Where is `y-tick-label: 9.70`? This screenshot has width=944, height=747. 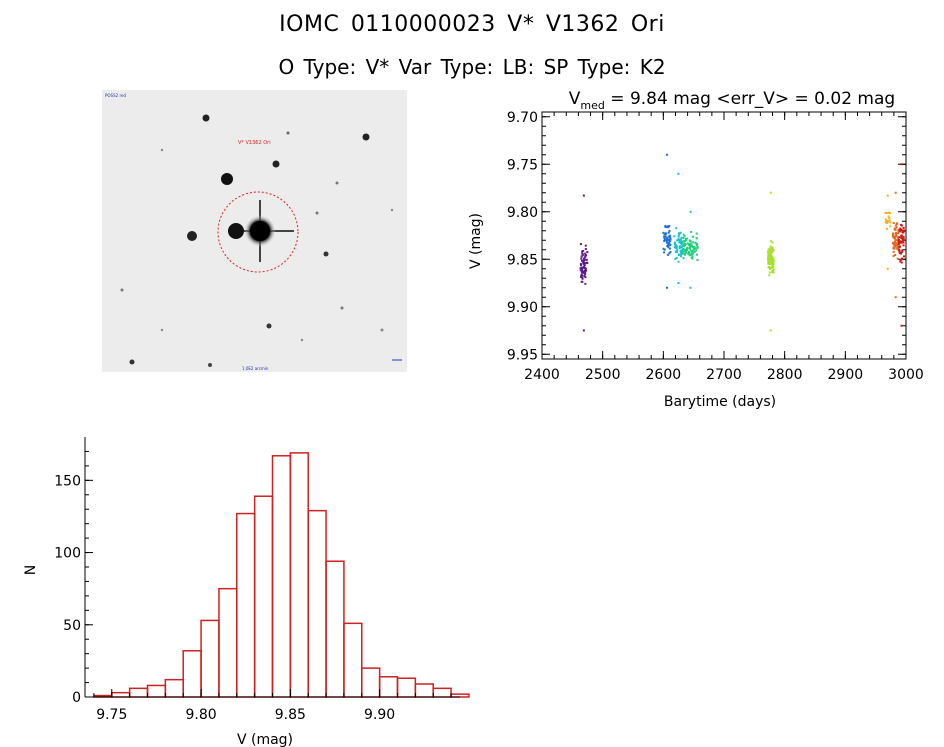 y-tick-label: 9.70 is located at coordinates (522, 118).